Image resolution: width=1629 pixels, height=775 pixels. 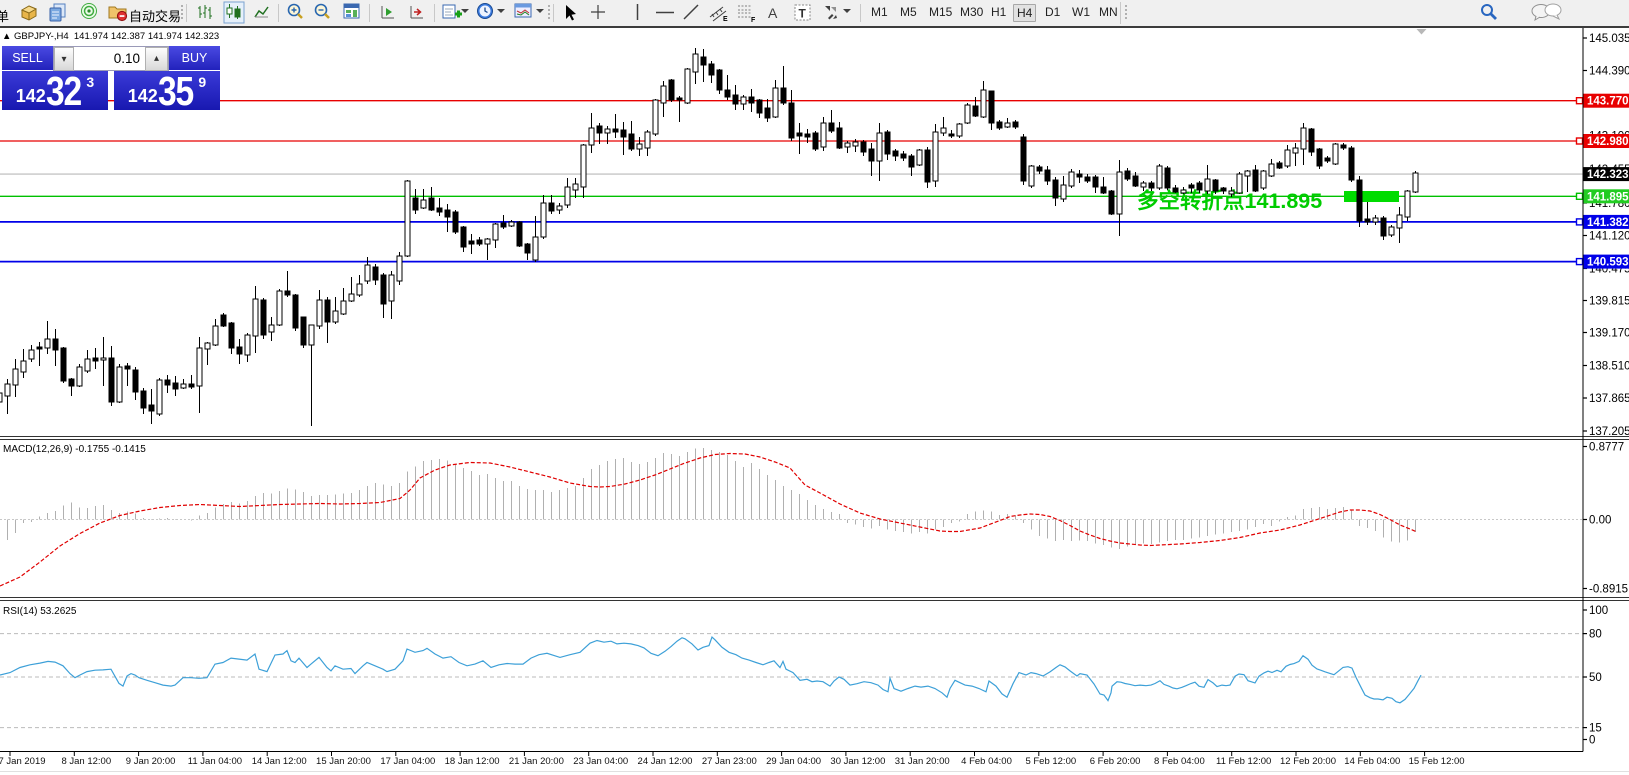 What do you see at coordinates (23, 761) in the screenshot?
I see `svg-text: 7 Jan 2019` at bounding box center [23, 761].